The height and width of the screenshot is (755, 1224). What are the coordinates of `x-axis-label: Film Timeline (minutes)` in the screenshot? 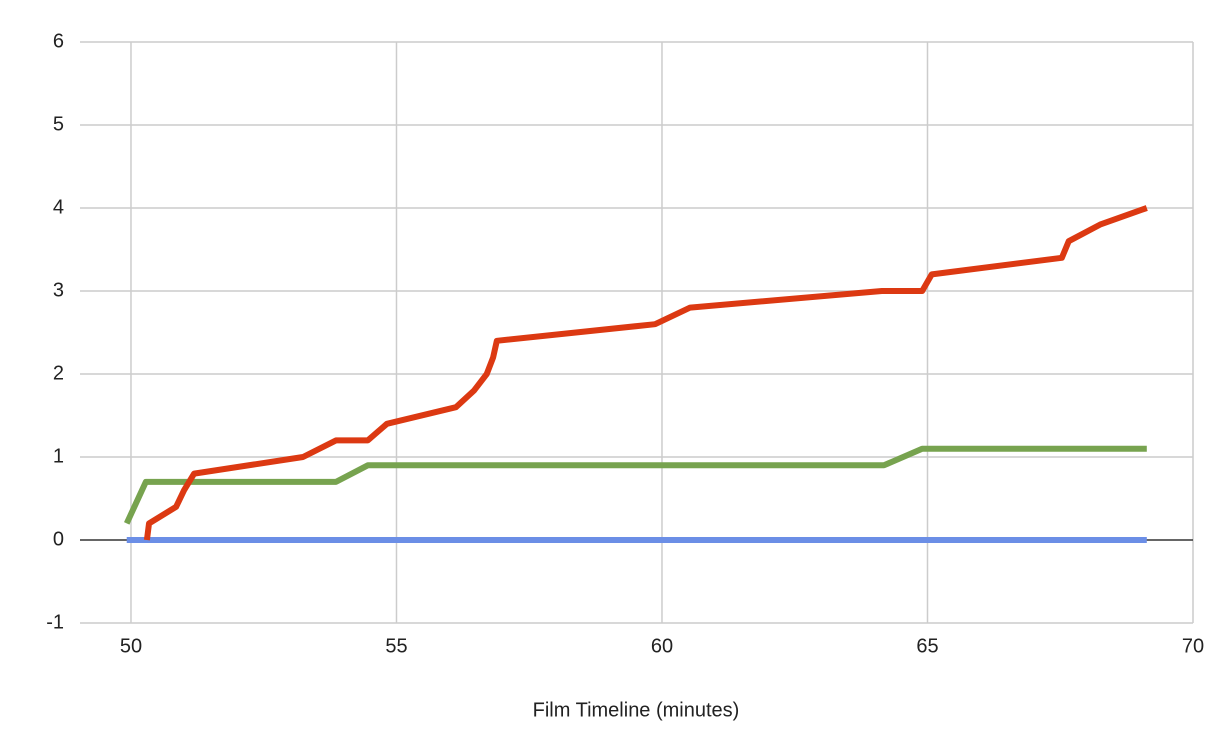 It's located at (636, 710).